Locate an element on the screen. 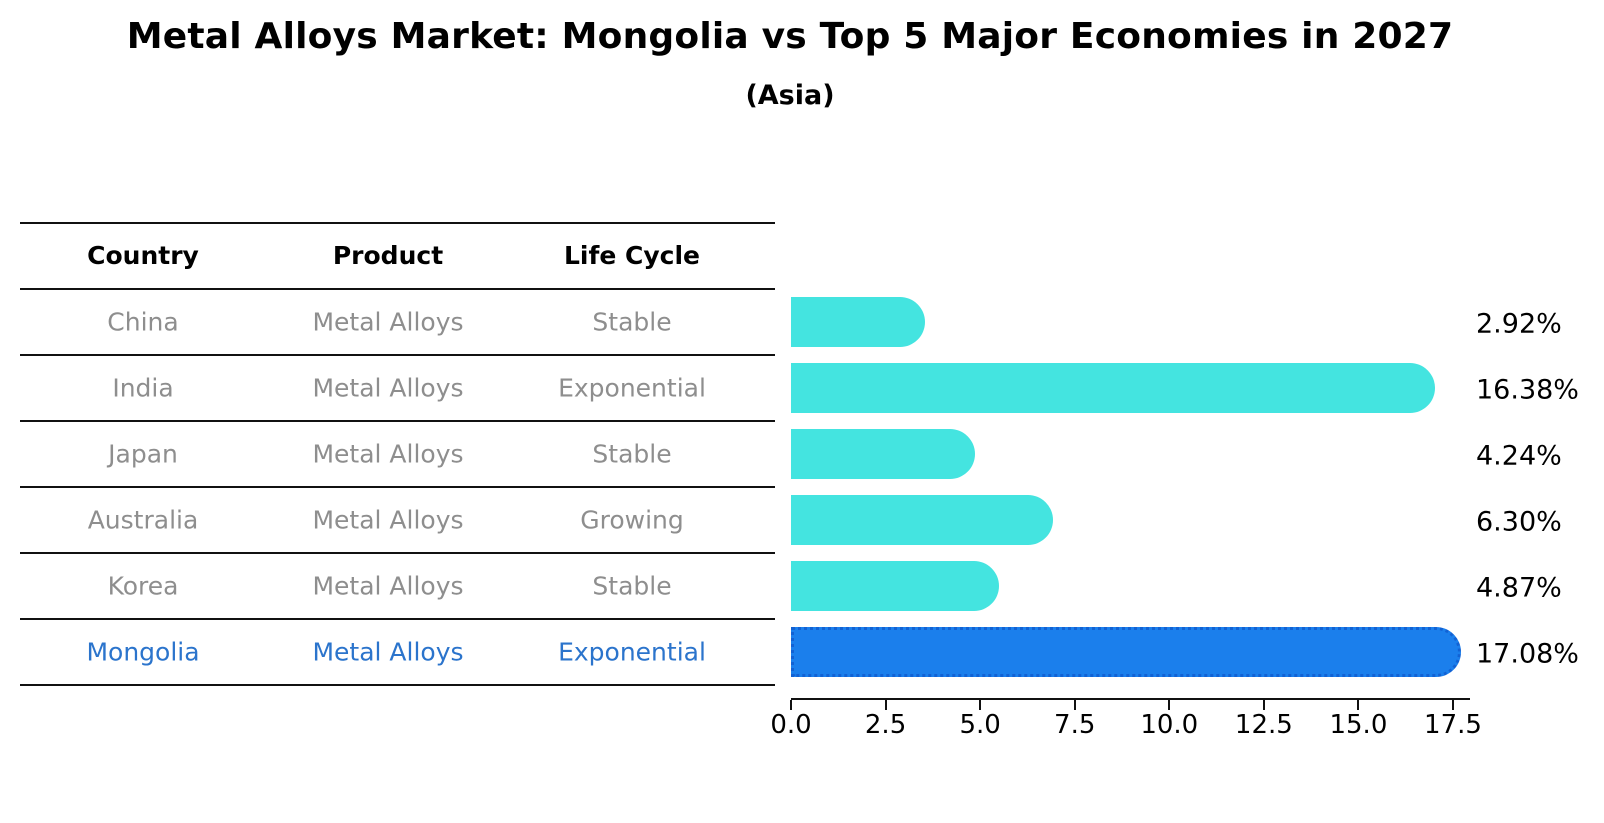 The height and width of the screenshot is (823, 1604). row-country: Korea is located at coordinates (143, 586).